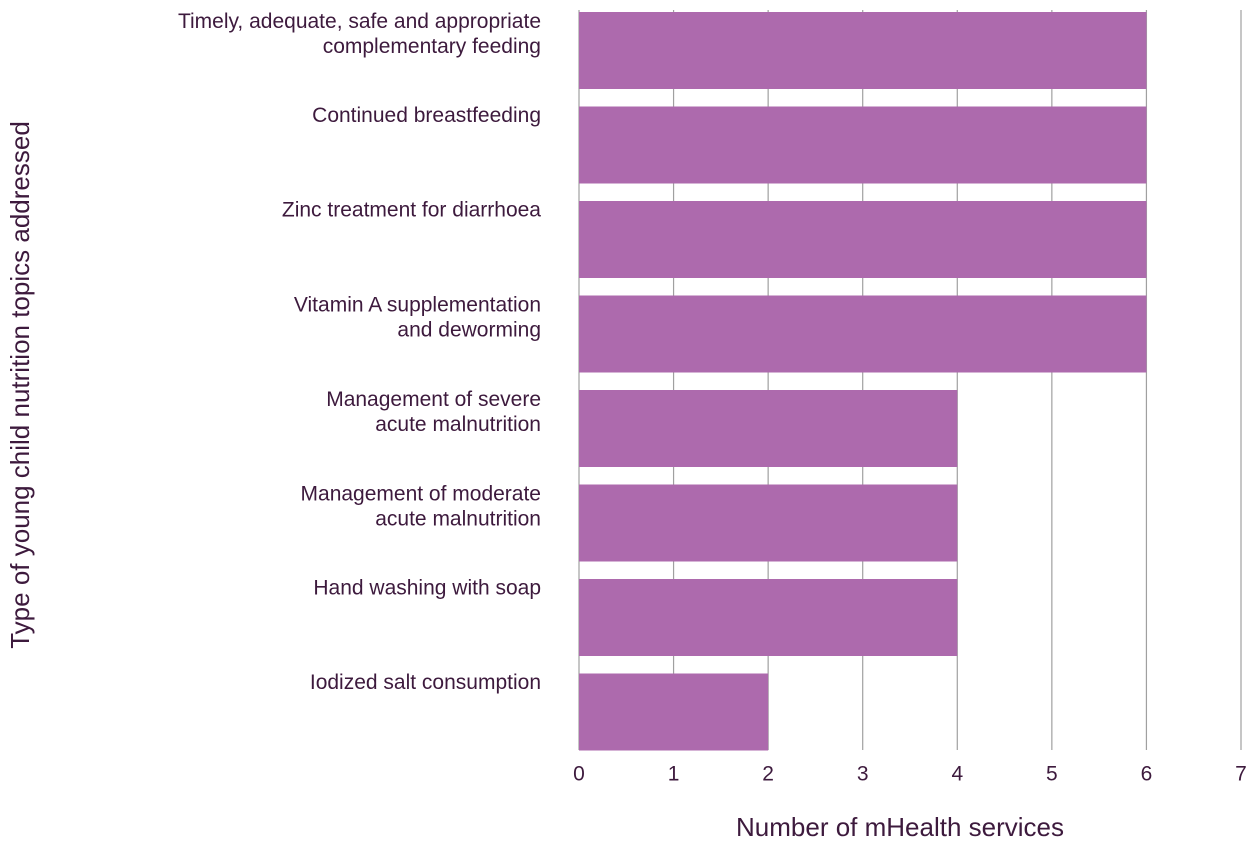 The image size is (1258, 841). What do you see at coordinates (579, 774) in the screenshot?
I see `x-tick-label: 0` at bounding box center [579, 774].